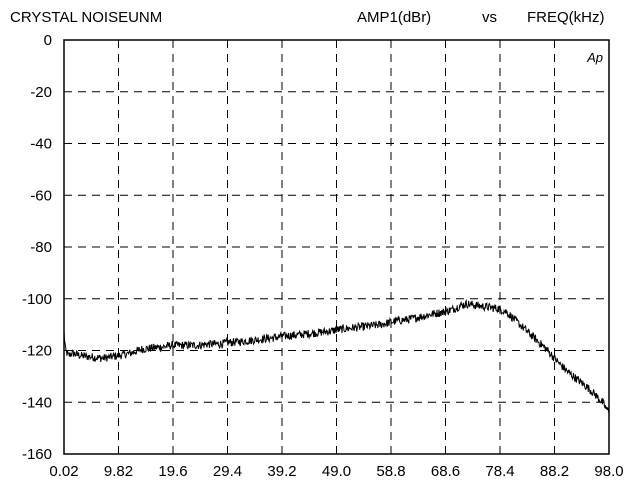 Image resolution: width=639 pixels, height=489 pixels. What do you see at coordinates (608, 471) in the screenshot?
I see `x-tick-label: 98.0` at bounding box center [608, 471].